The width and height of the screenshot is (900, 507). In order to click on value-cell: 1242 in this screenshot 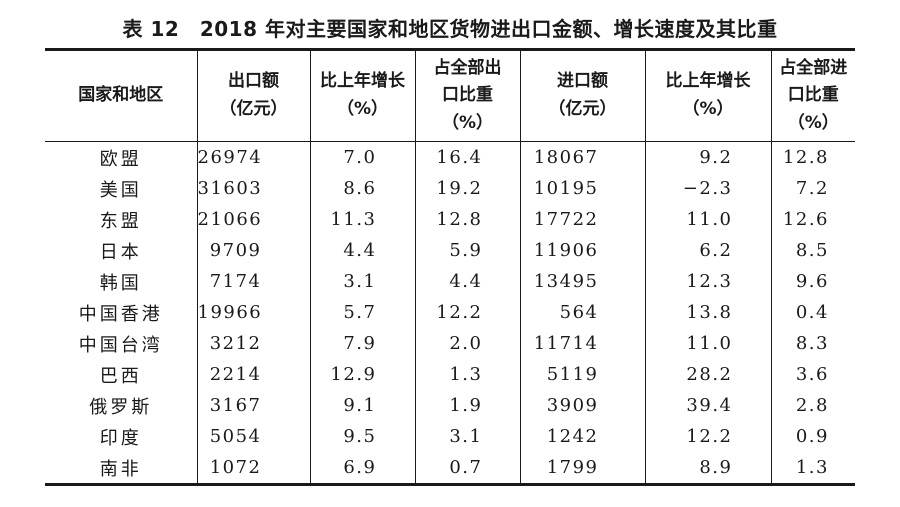, I will do `click(582, 436)`.